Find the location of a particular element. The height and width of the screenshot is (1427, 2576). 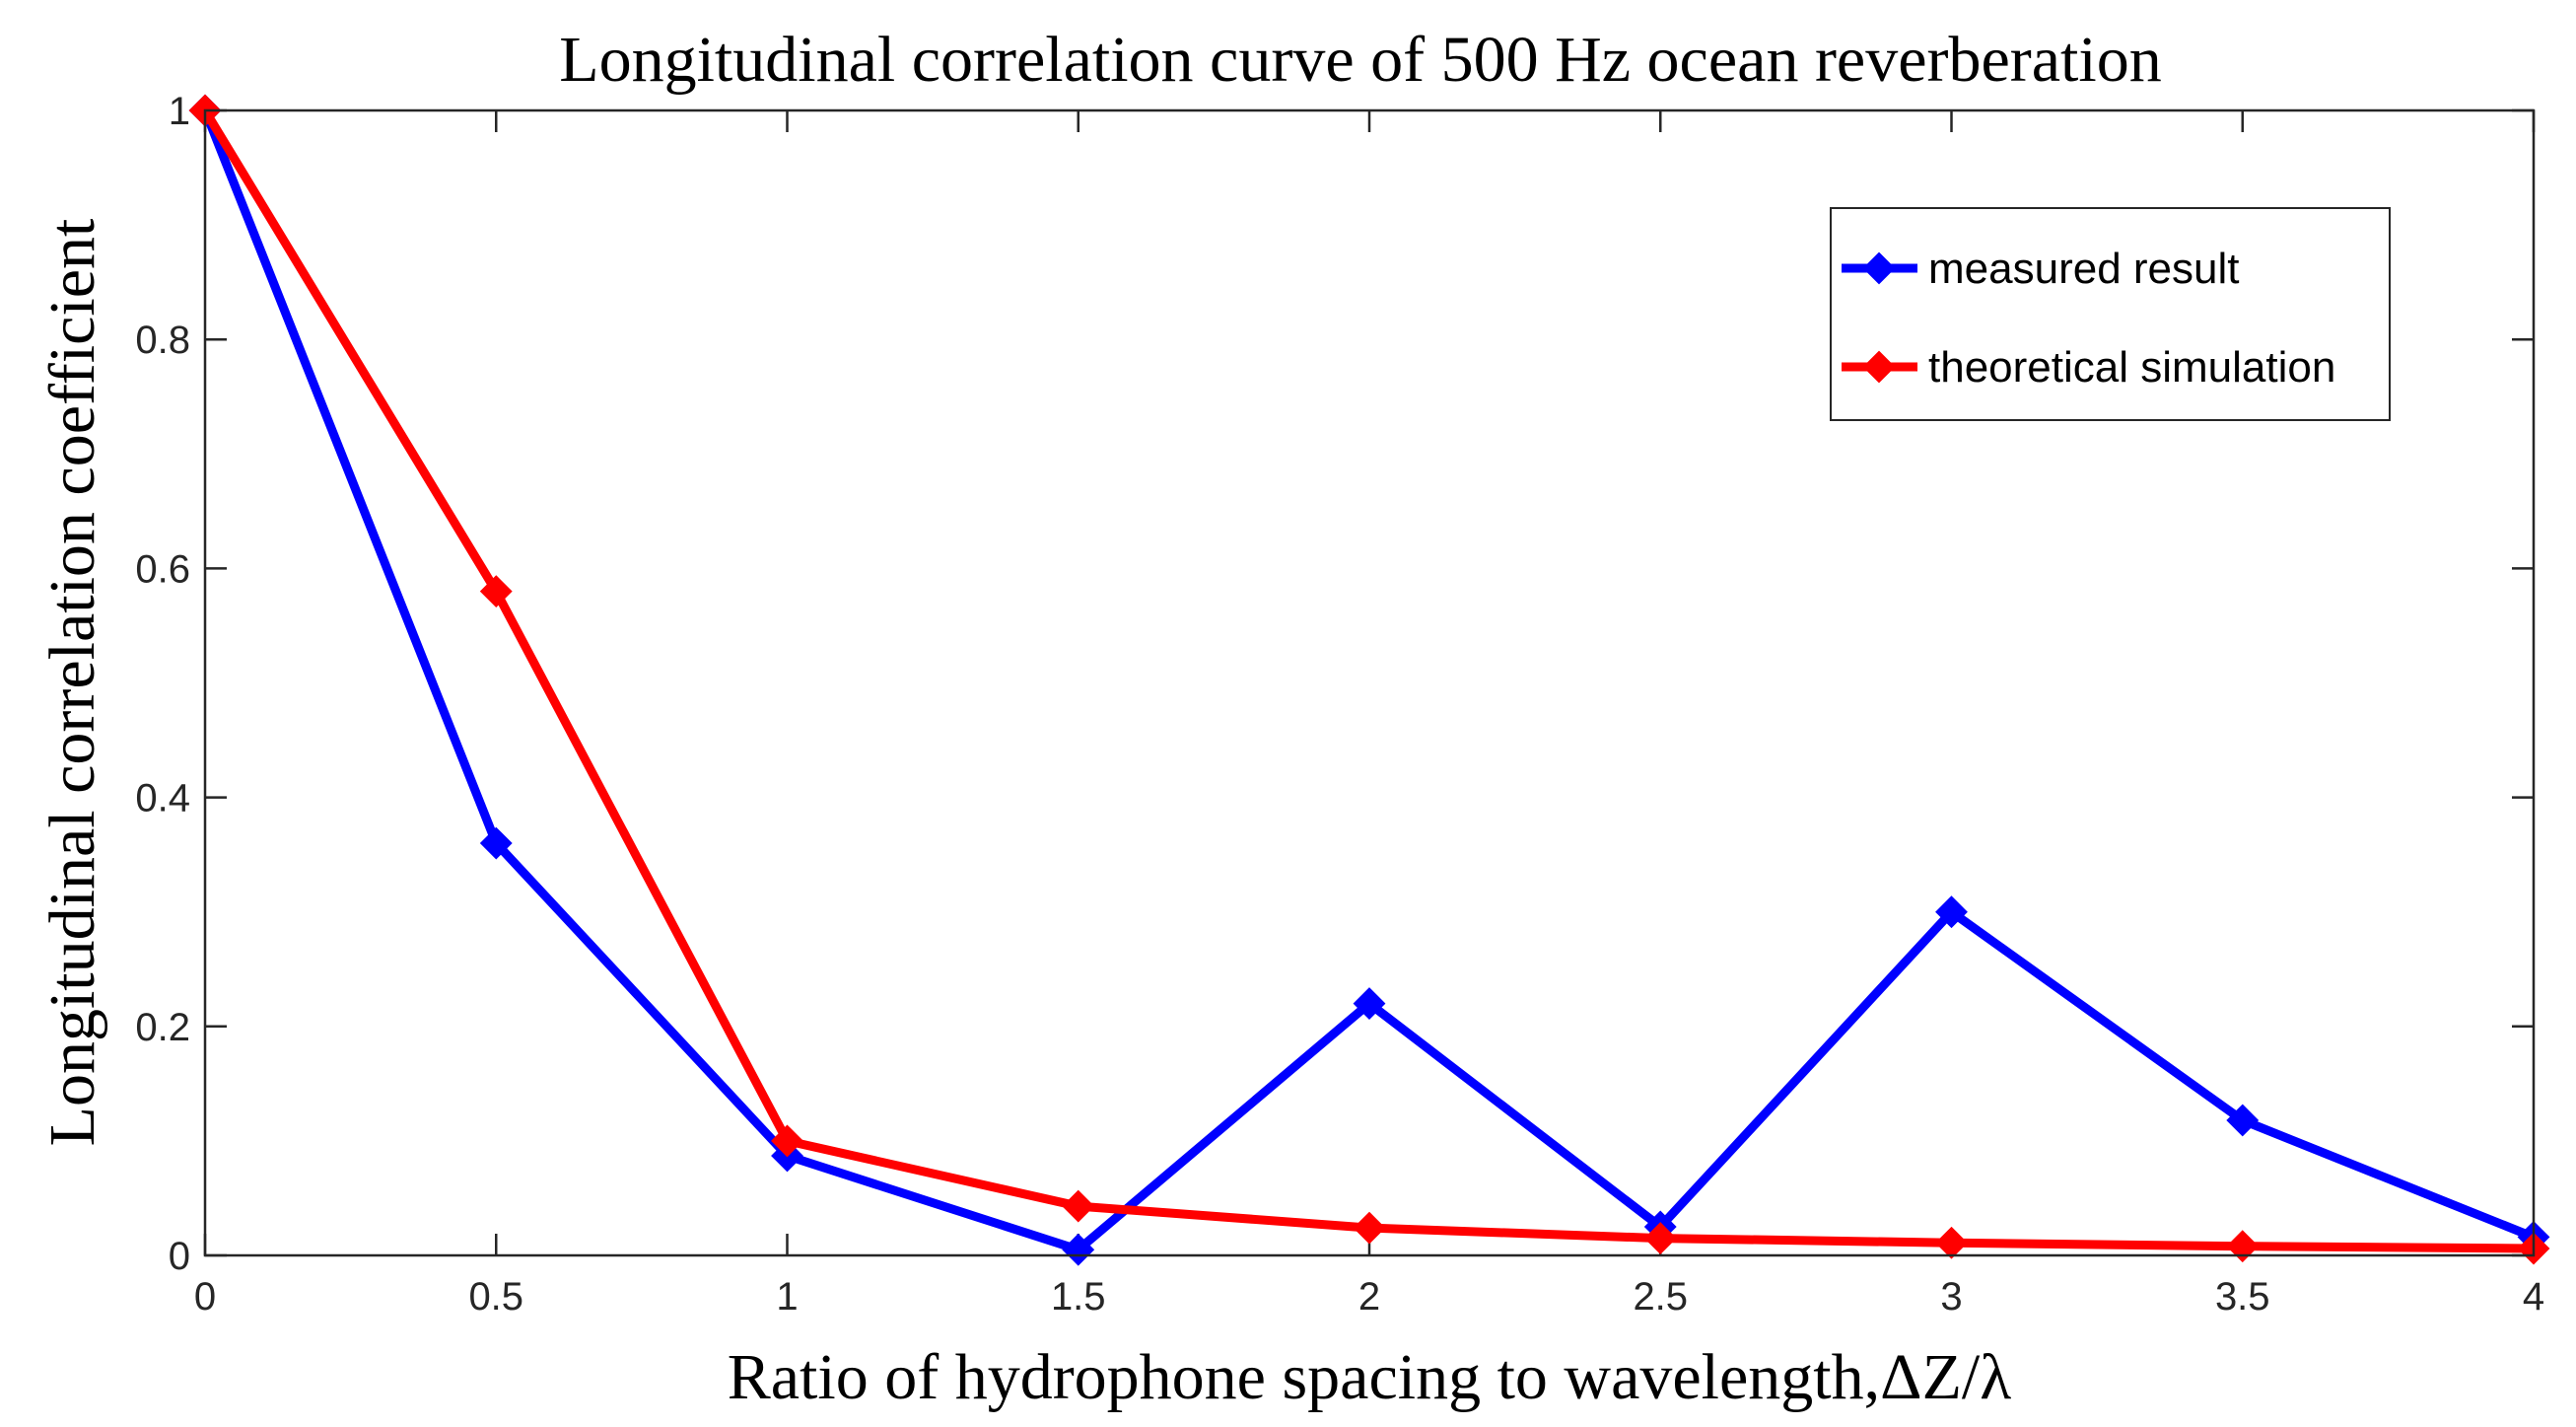

y-axis-label: Longitudinal correlation coefficient is located at coordinates (72, 683).